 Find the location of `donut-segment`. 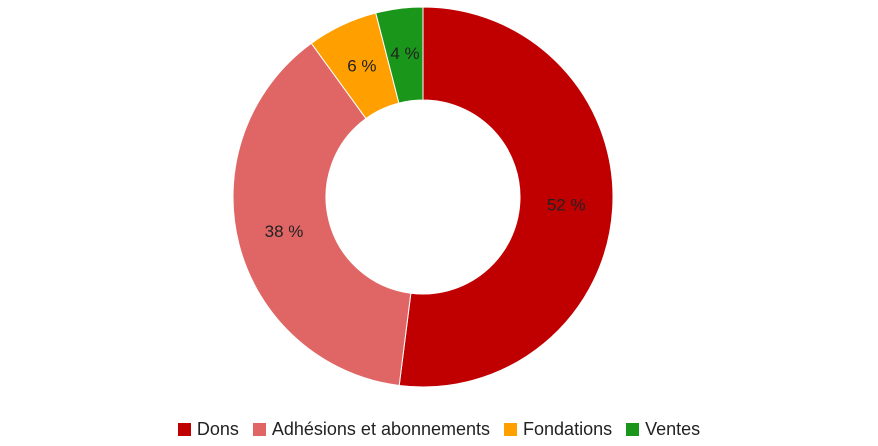

donut-segment is located at coordinates (399, 55).